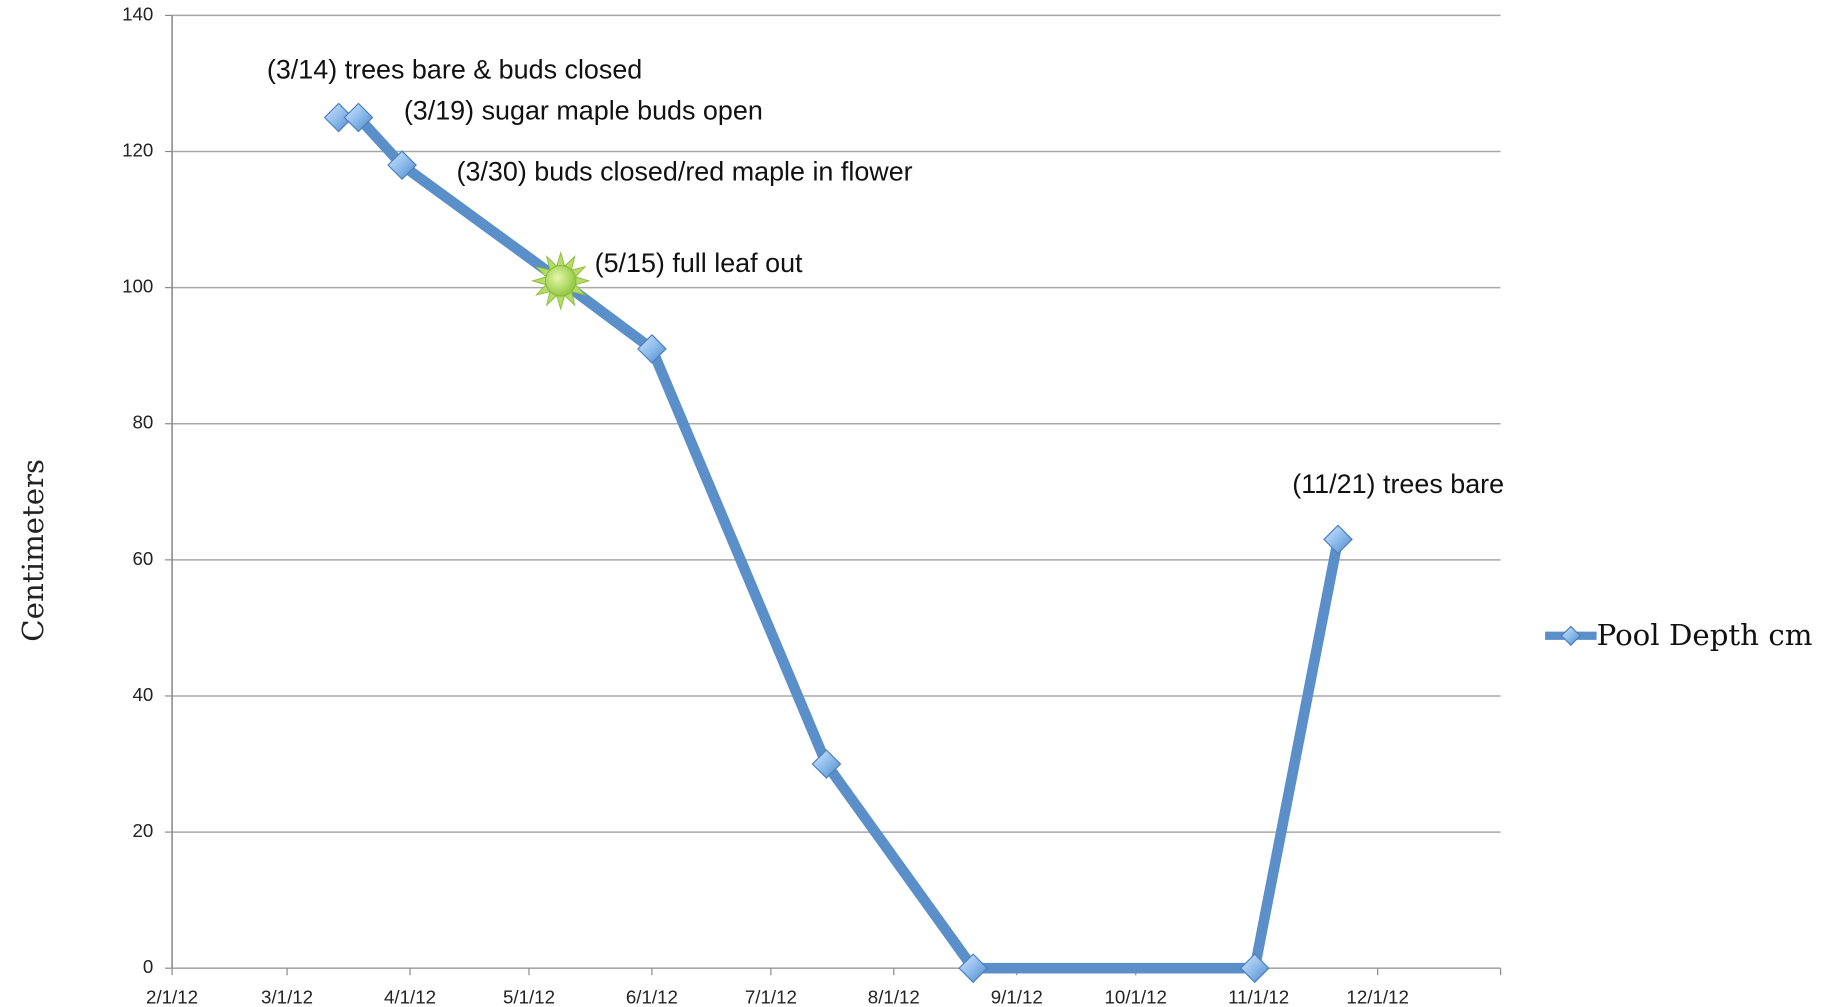 This screenshot has height=1007, width=1826. What do you see at coordinates (33, 550) in the screenshot?
I see `y-axis-label: Centimeters` at bounding box center [33, 550].